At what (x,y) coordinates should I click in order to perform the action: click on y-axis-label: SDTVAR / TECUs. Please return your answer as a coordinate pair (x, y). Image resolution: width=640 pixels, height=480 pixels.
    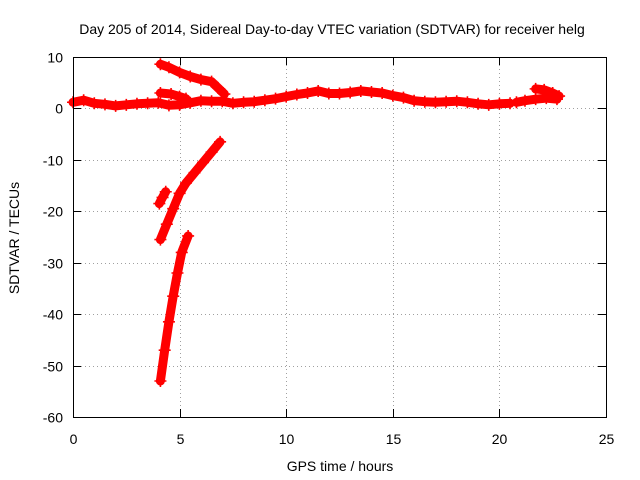
    Looking at the image, I should click on (14, 238).